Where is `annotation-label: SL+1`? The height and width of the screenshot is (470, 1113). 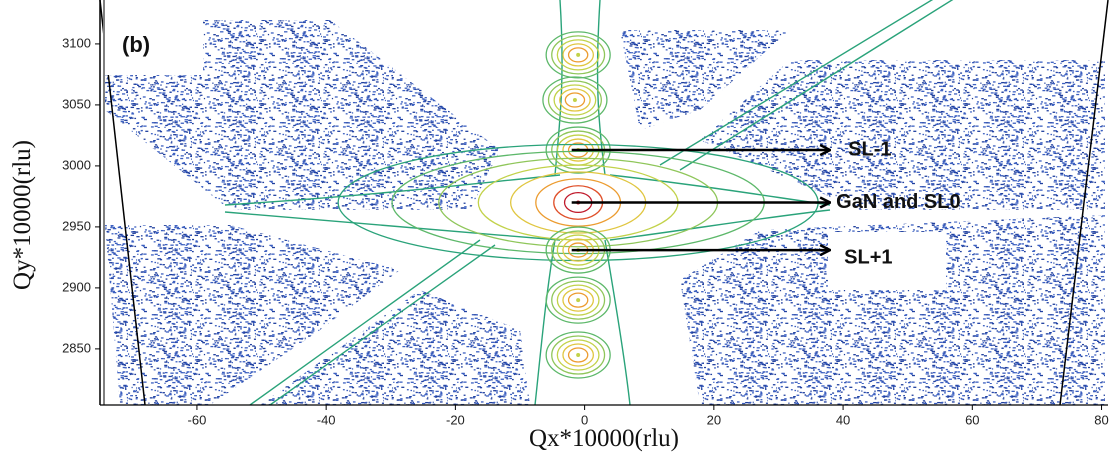
annotation-label: SL+1 is located at coordinates (868, 257).